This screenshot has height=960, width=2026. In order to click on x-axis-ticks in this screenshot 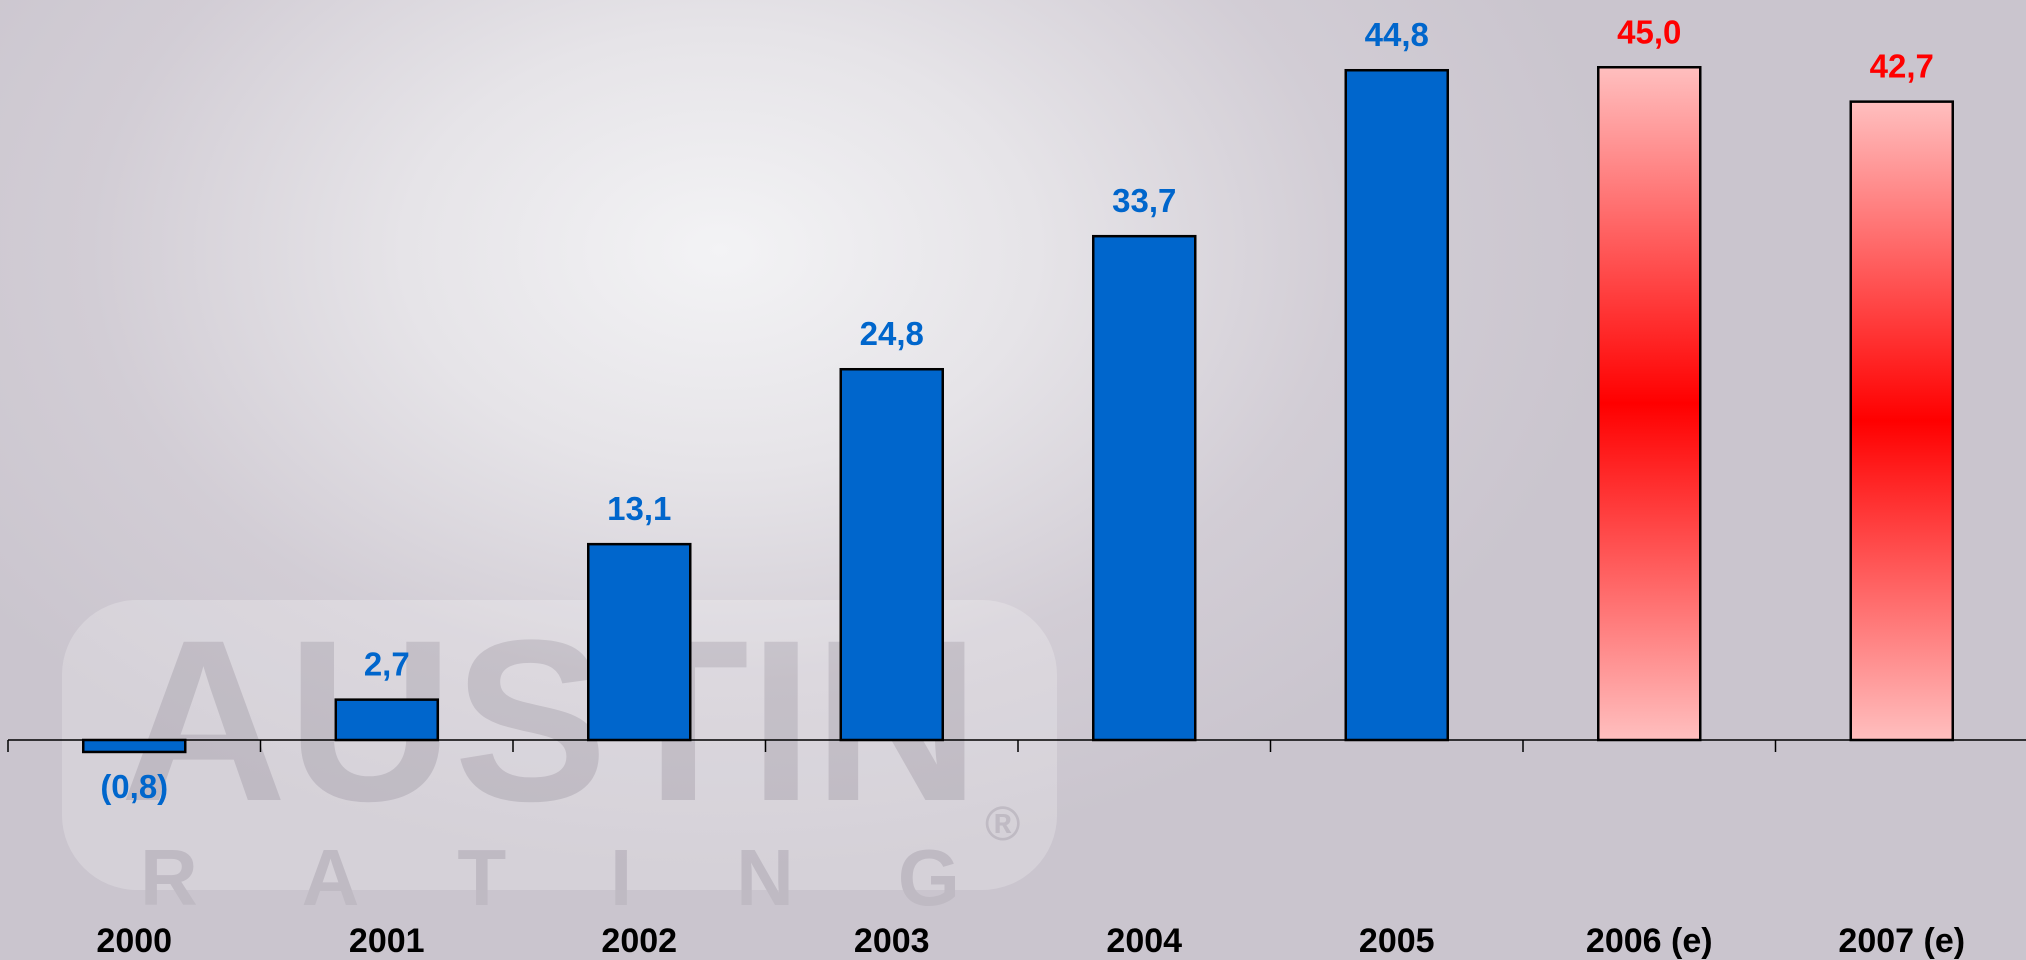, I will do `click(892, 746)`.